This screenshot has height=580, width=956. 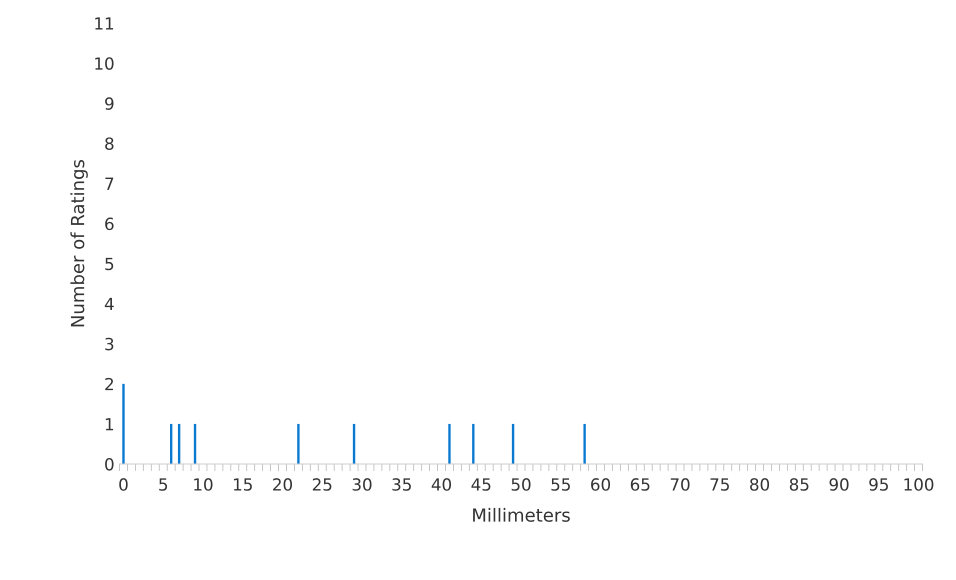 What do you see at coordinates (109, 464) in the screenshot?
I see `y-tick-label: 0` at bounding box center [109, 464].